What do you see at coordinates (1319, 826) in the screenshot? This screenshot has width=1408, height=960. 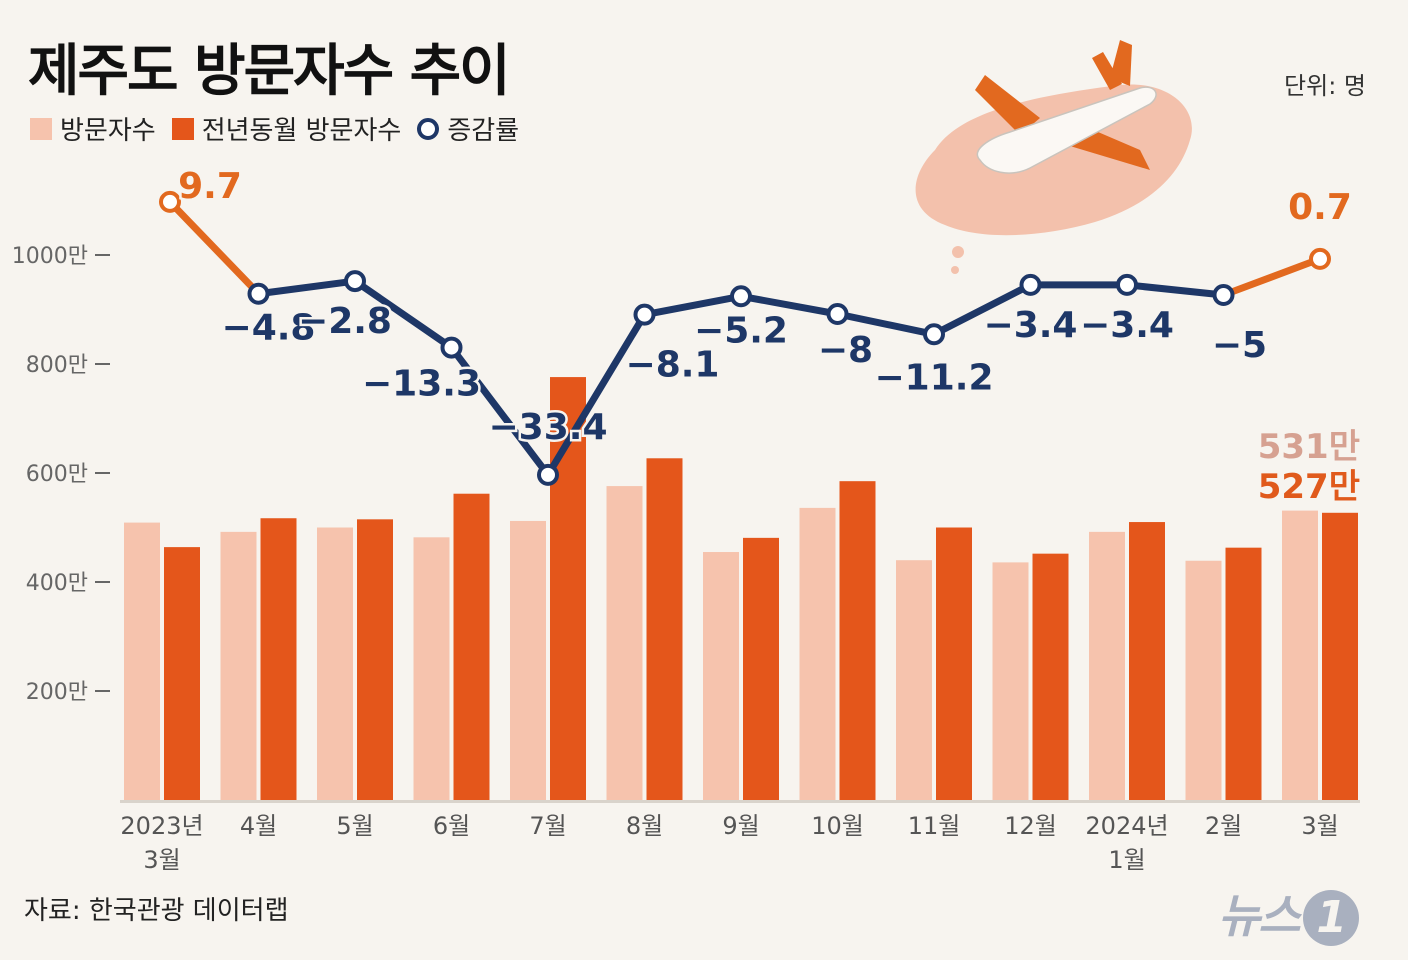 I see `x-tick-label: 3월` at bounding box center [1319, 826].